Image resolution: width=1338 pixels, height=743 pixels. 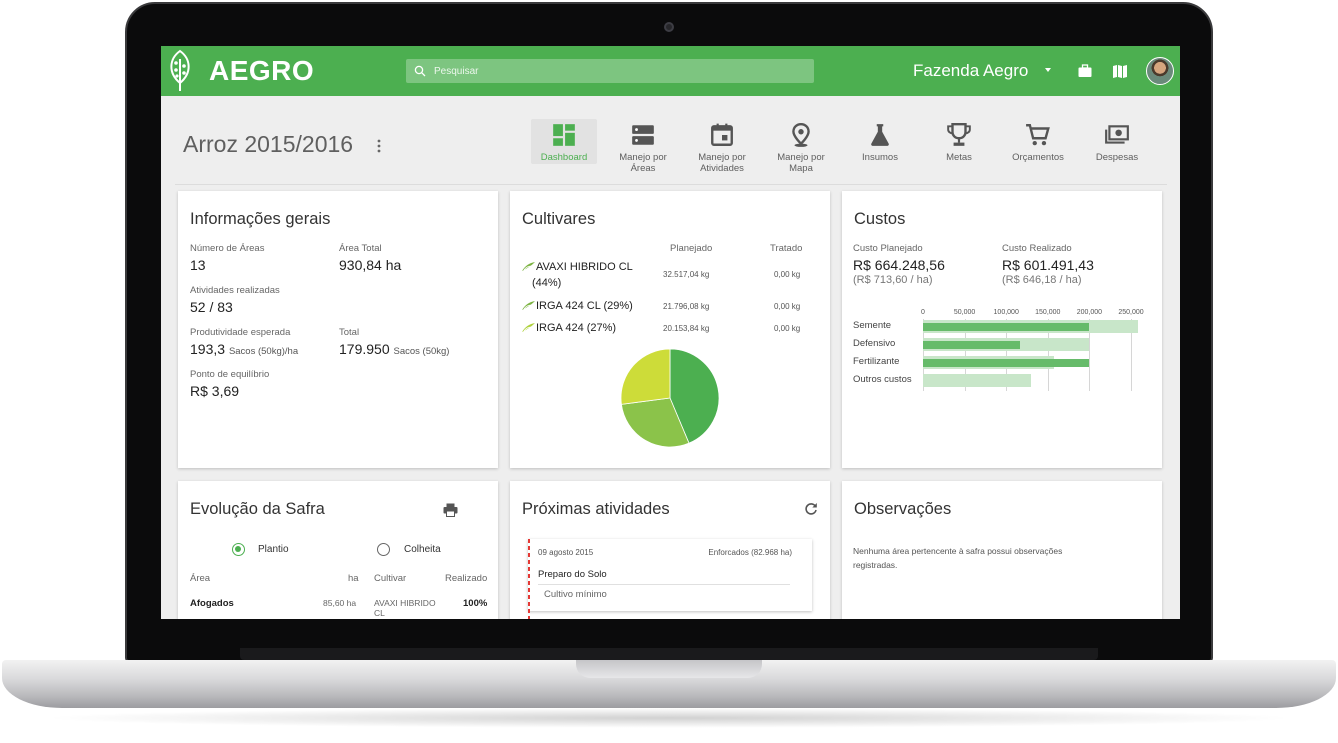 What do you see at coordinates (405, 603) in the screenshot?
I see `row-cultivar-line: AVAXI HIBRIDO` at bounding box center [405, 603].